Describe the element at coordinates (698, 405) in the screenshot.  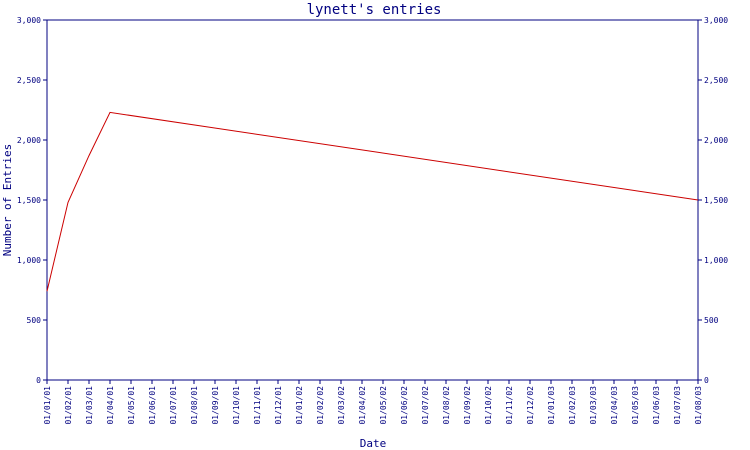
I see `x-tick-label: 01/08/03` at that location.